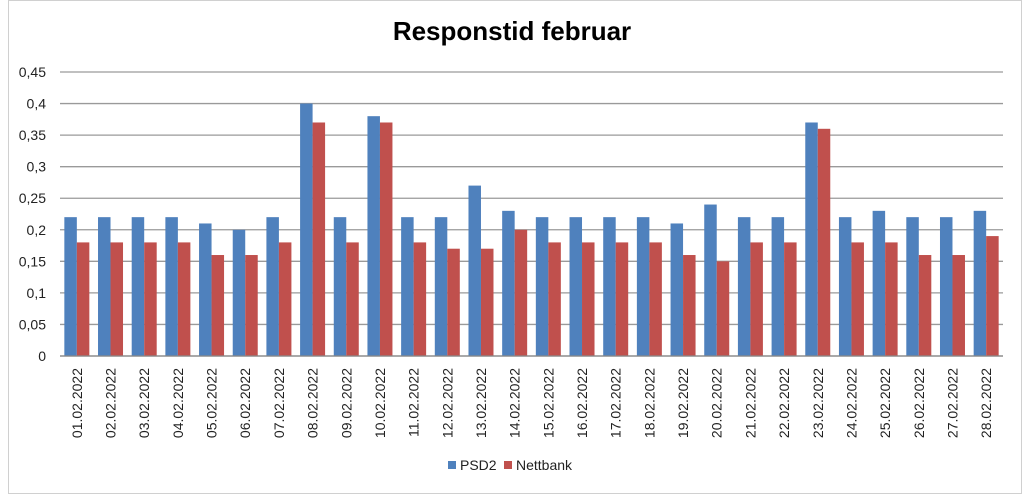 This screenshot has width=1024, height=497. Describe the element at coordinates (452, 465) in the screenshot. I see `legend-swatch-psd2` at that location.